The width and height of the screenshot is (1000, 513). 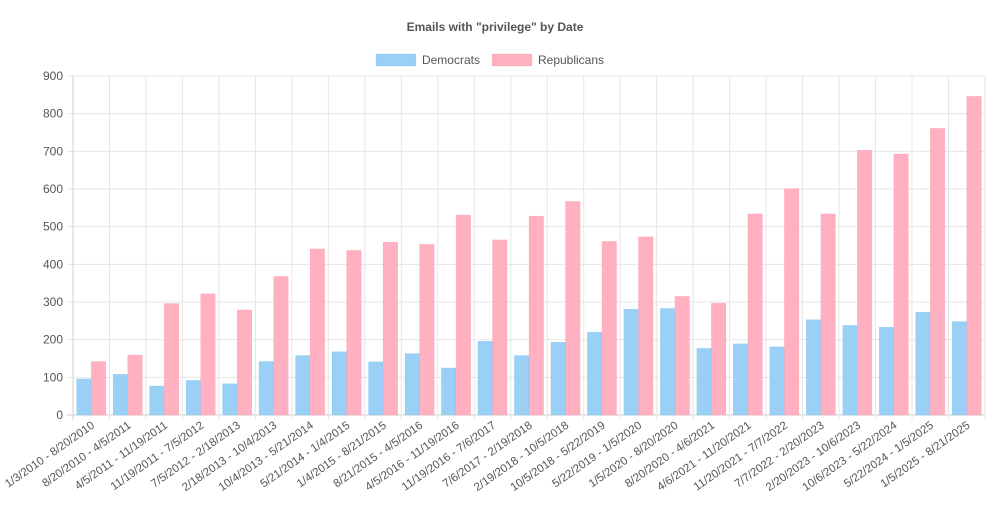 I want to click on y-tick-label: 600, so click(x=53, y=189).